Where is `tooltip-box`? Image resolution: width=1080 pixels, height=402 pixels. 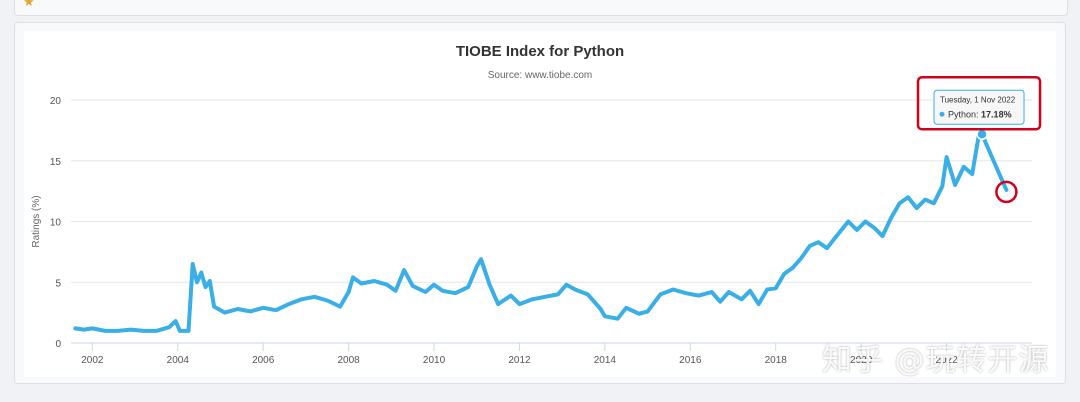 tooltip-box is located at coordinates (979, 107).